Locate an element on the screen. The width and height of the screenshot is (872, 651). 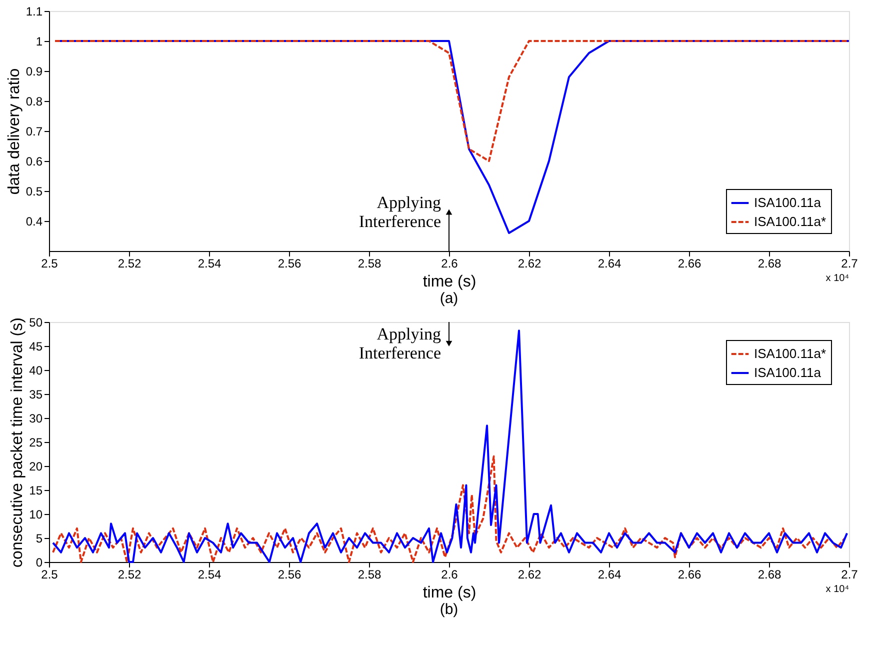
y-axis-title: data delivery ratio is located at coordinates (14, 131).